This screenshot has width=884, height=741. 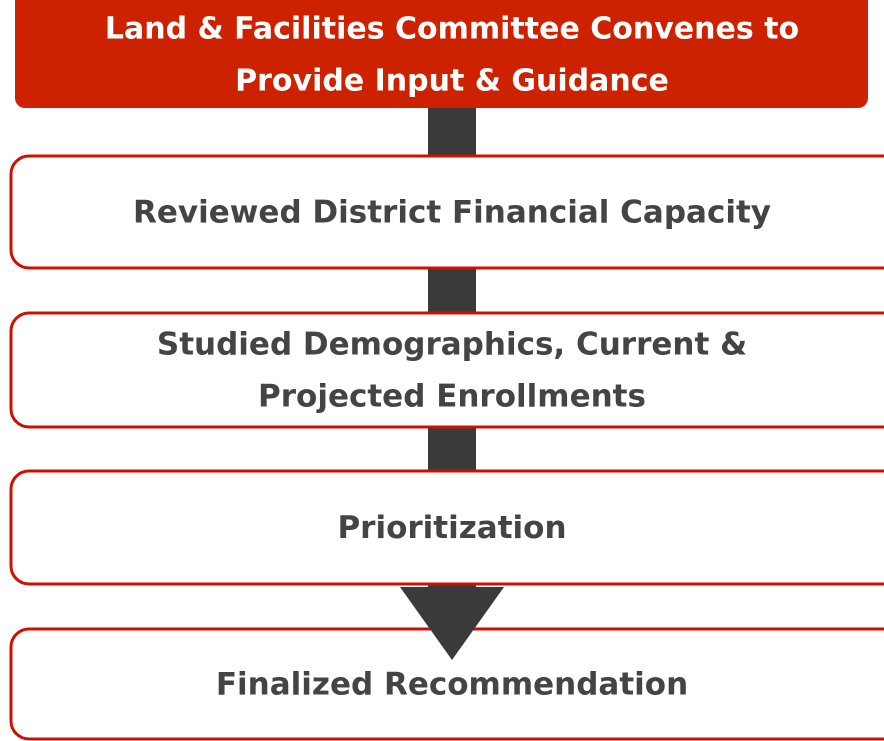 I want to click on header-box, so click(x=441, y=54).